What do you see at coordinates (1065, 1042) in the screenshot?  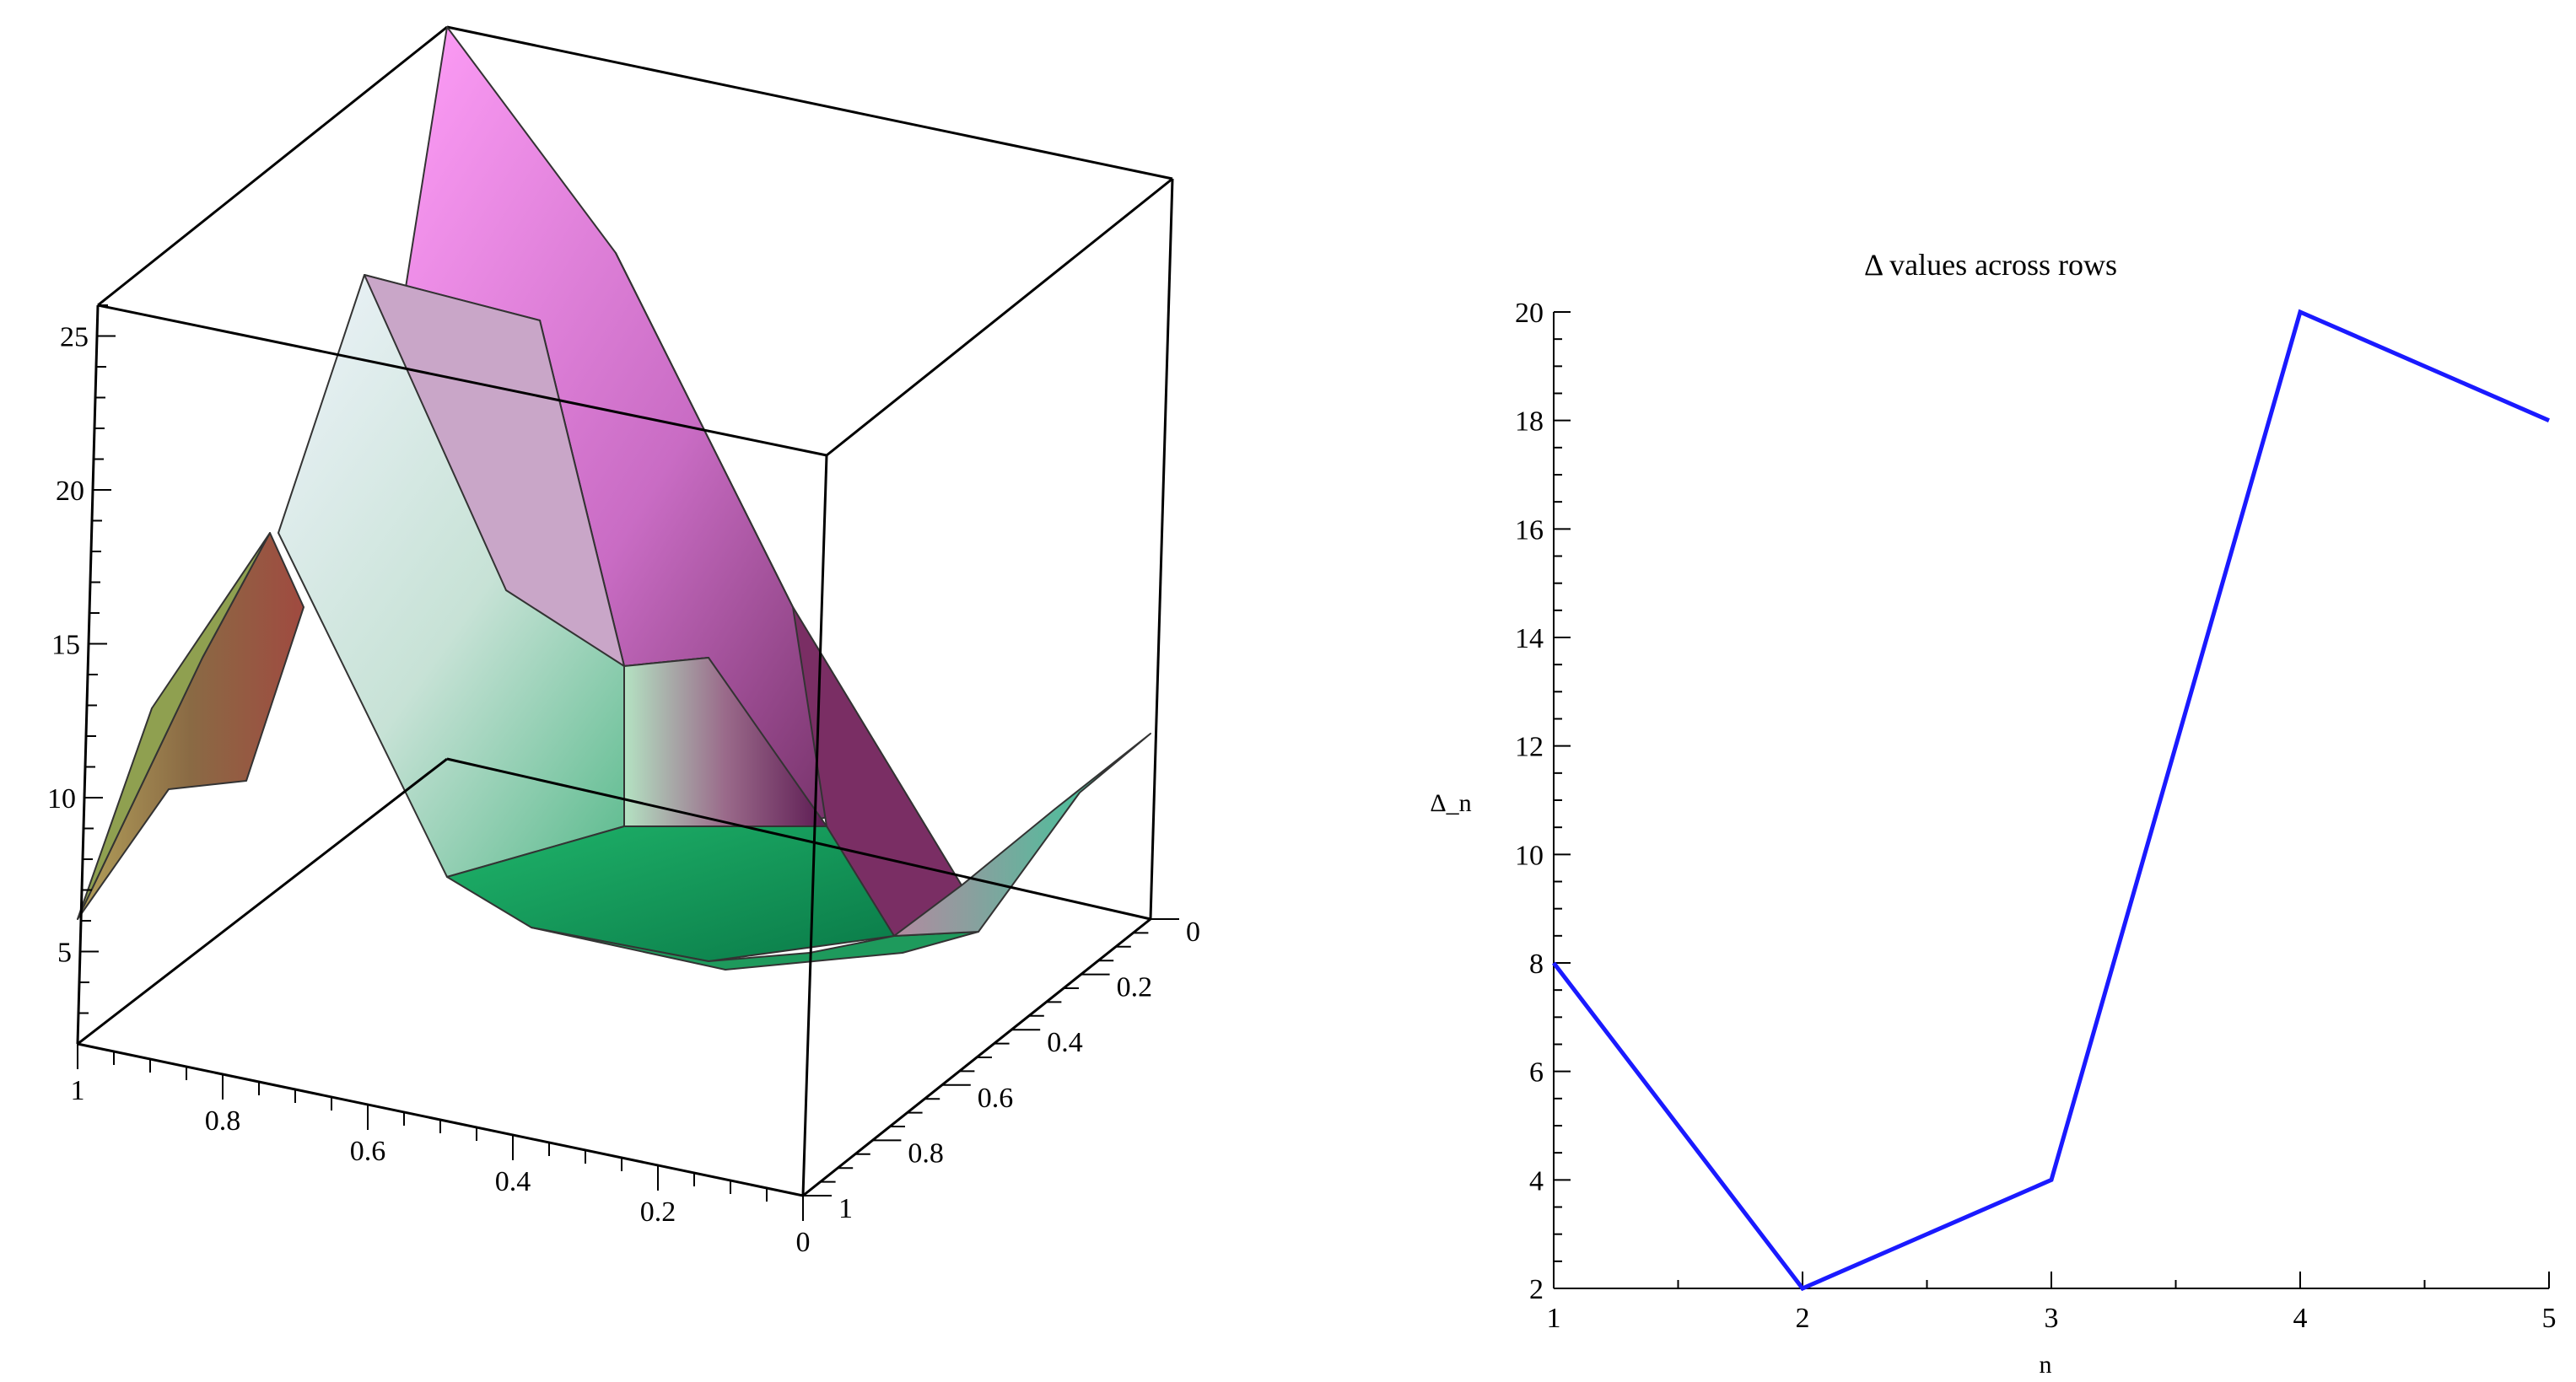 I see `right-tick-label: 0.4` at bounding box center [1065, 1042].